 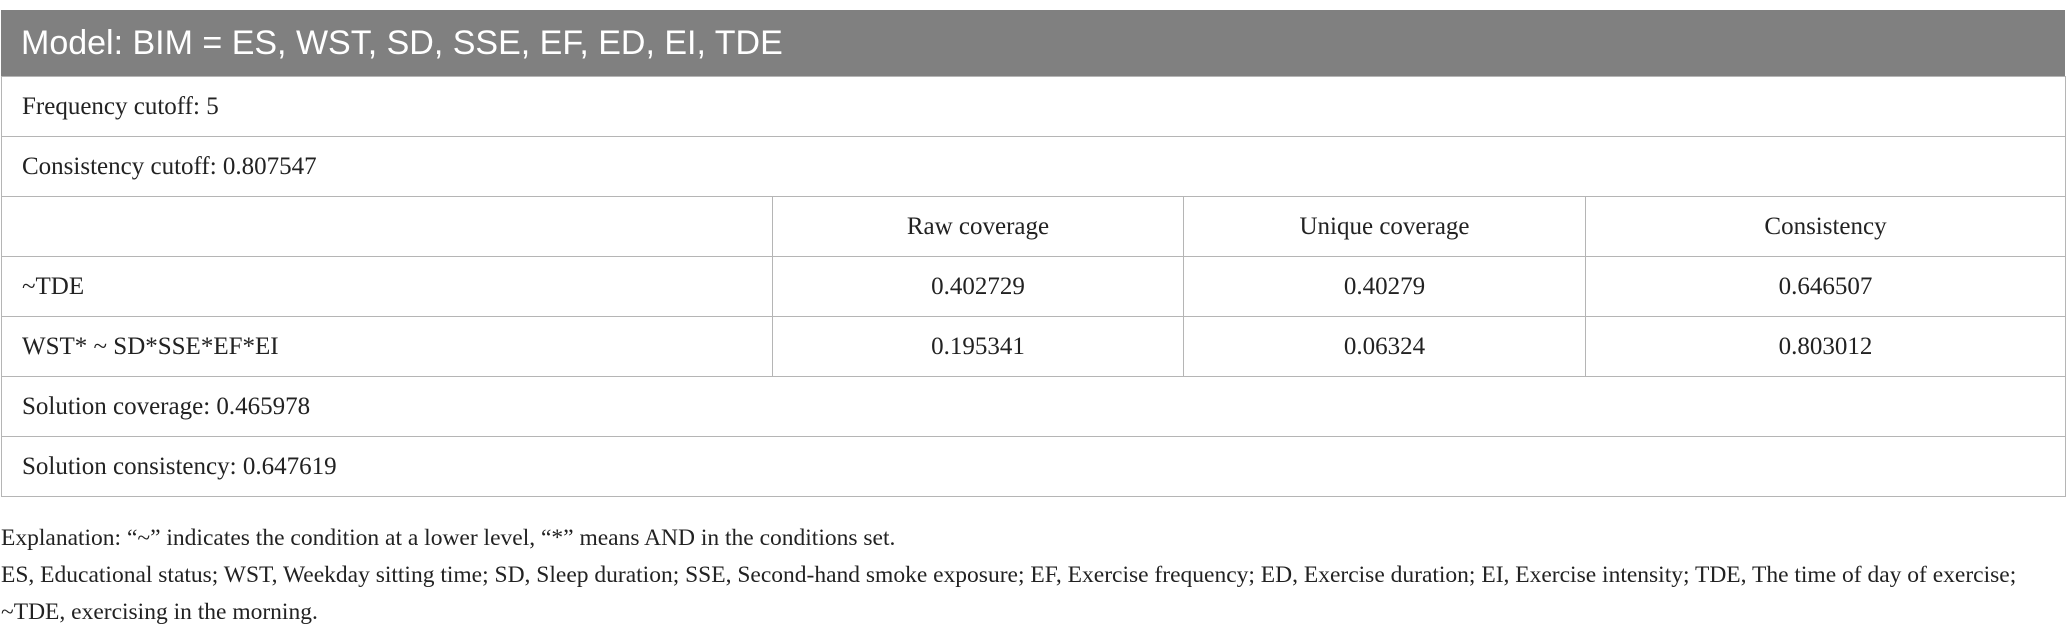 I want to click on full-row-cell: Solution coverage: 0.465978, so click(x=1033, y=406).